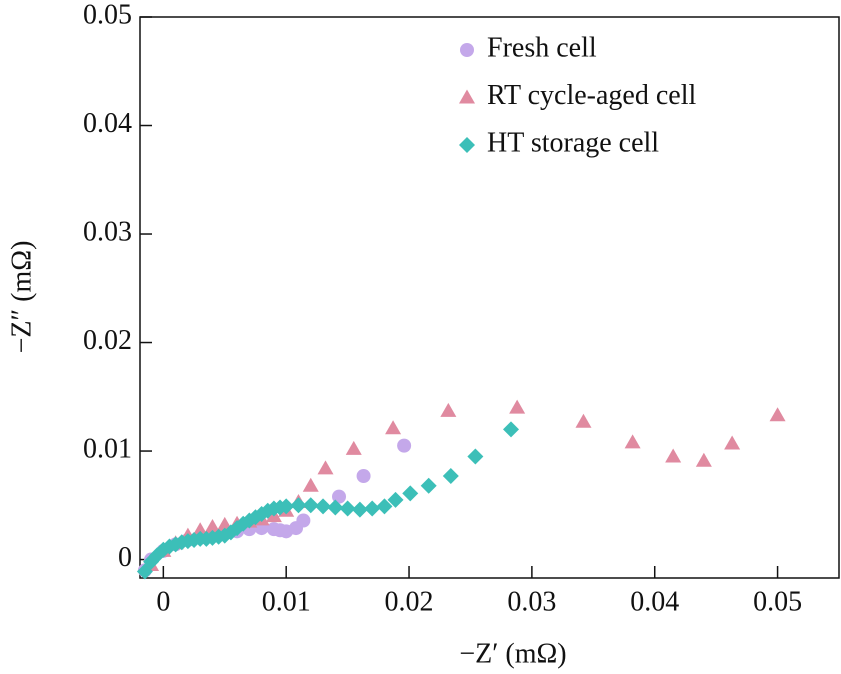 The image size is (841, 674). I want to click on y-tick-label: 0.03, so click(107, 231).